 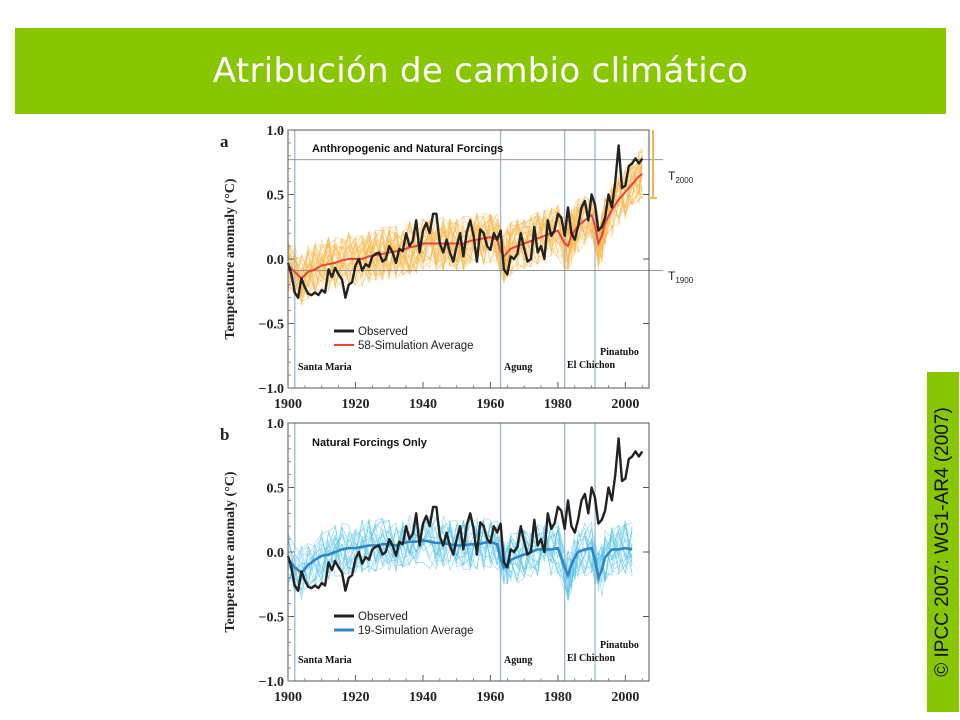 I want to click on t1900-label: T1900, so click(x=681, y=277).